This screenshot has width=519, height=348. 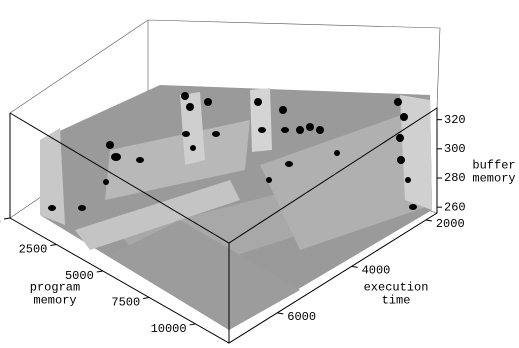 I want to click on z-axis-label: buffer memory, so click(x=493, y=172).